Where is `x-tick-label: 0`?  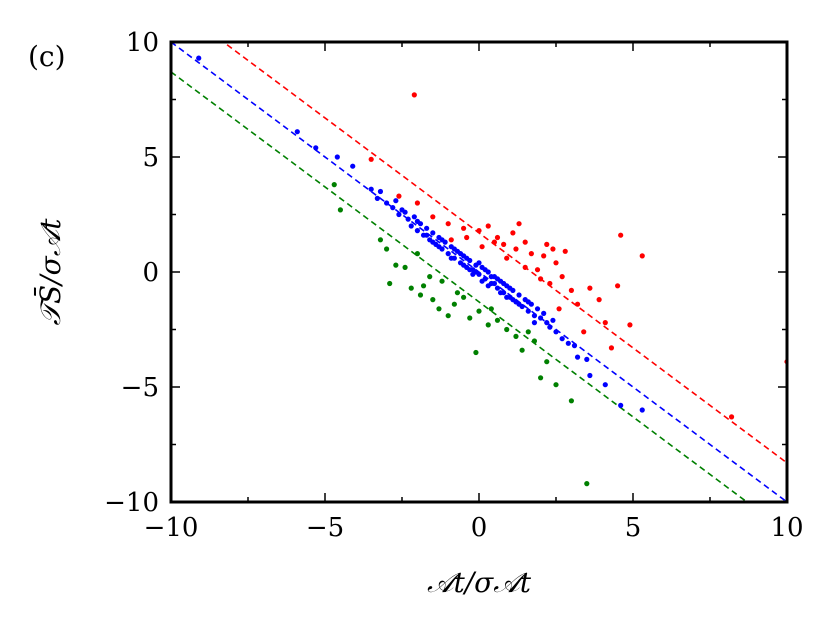 x-tick-label: 0 is located at coordinates (479, 528).